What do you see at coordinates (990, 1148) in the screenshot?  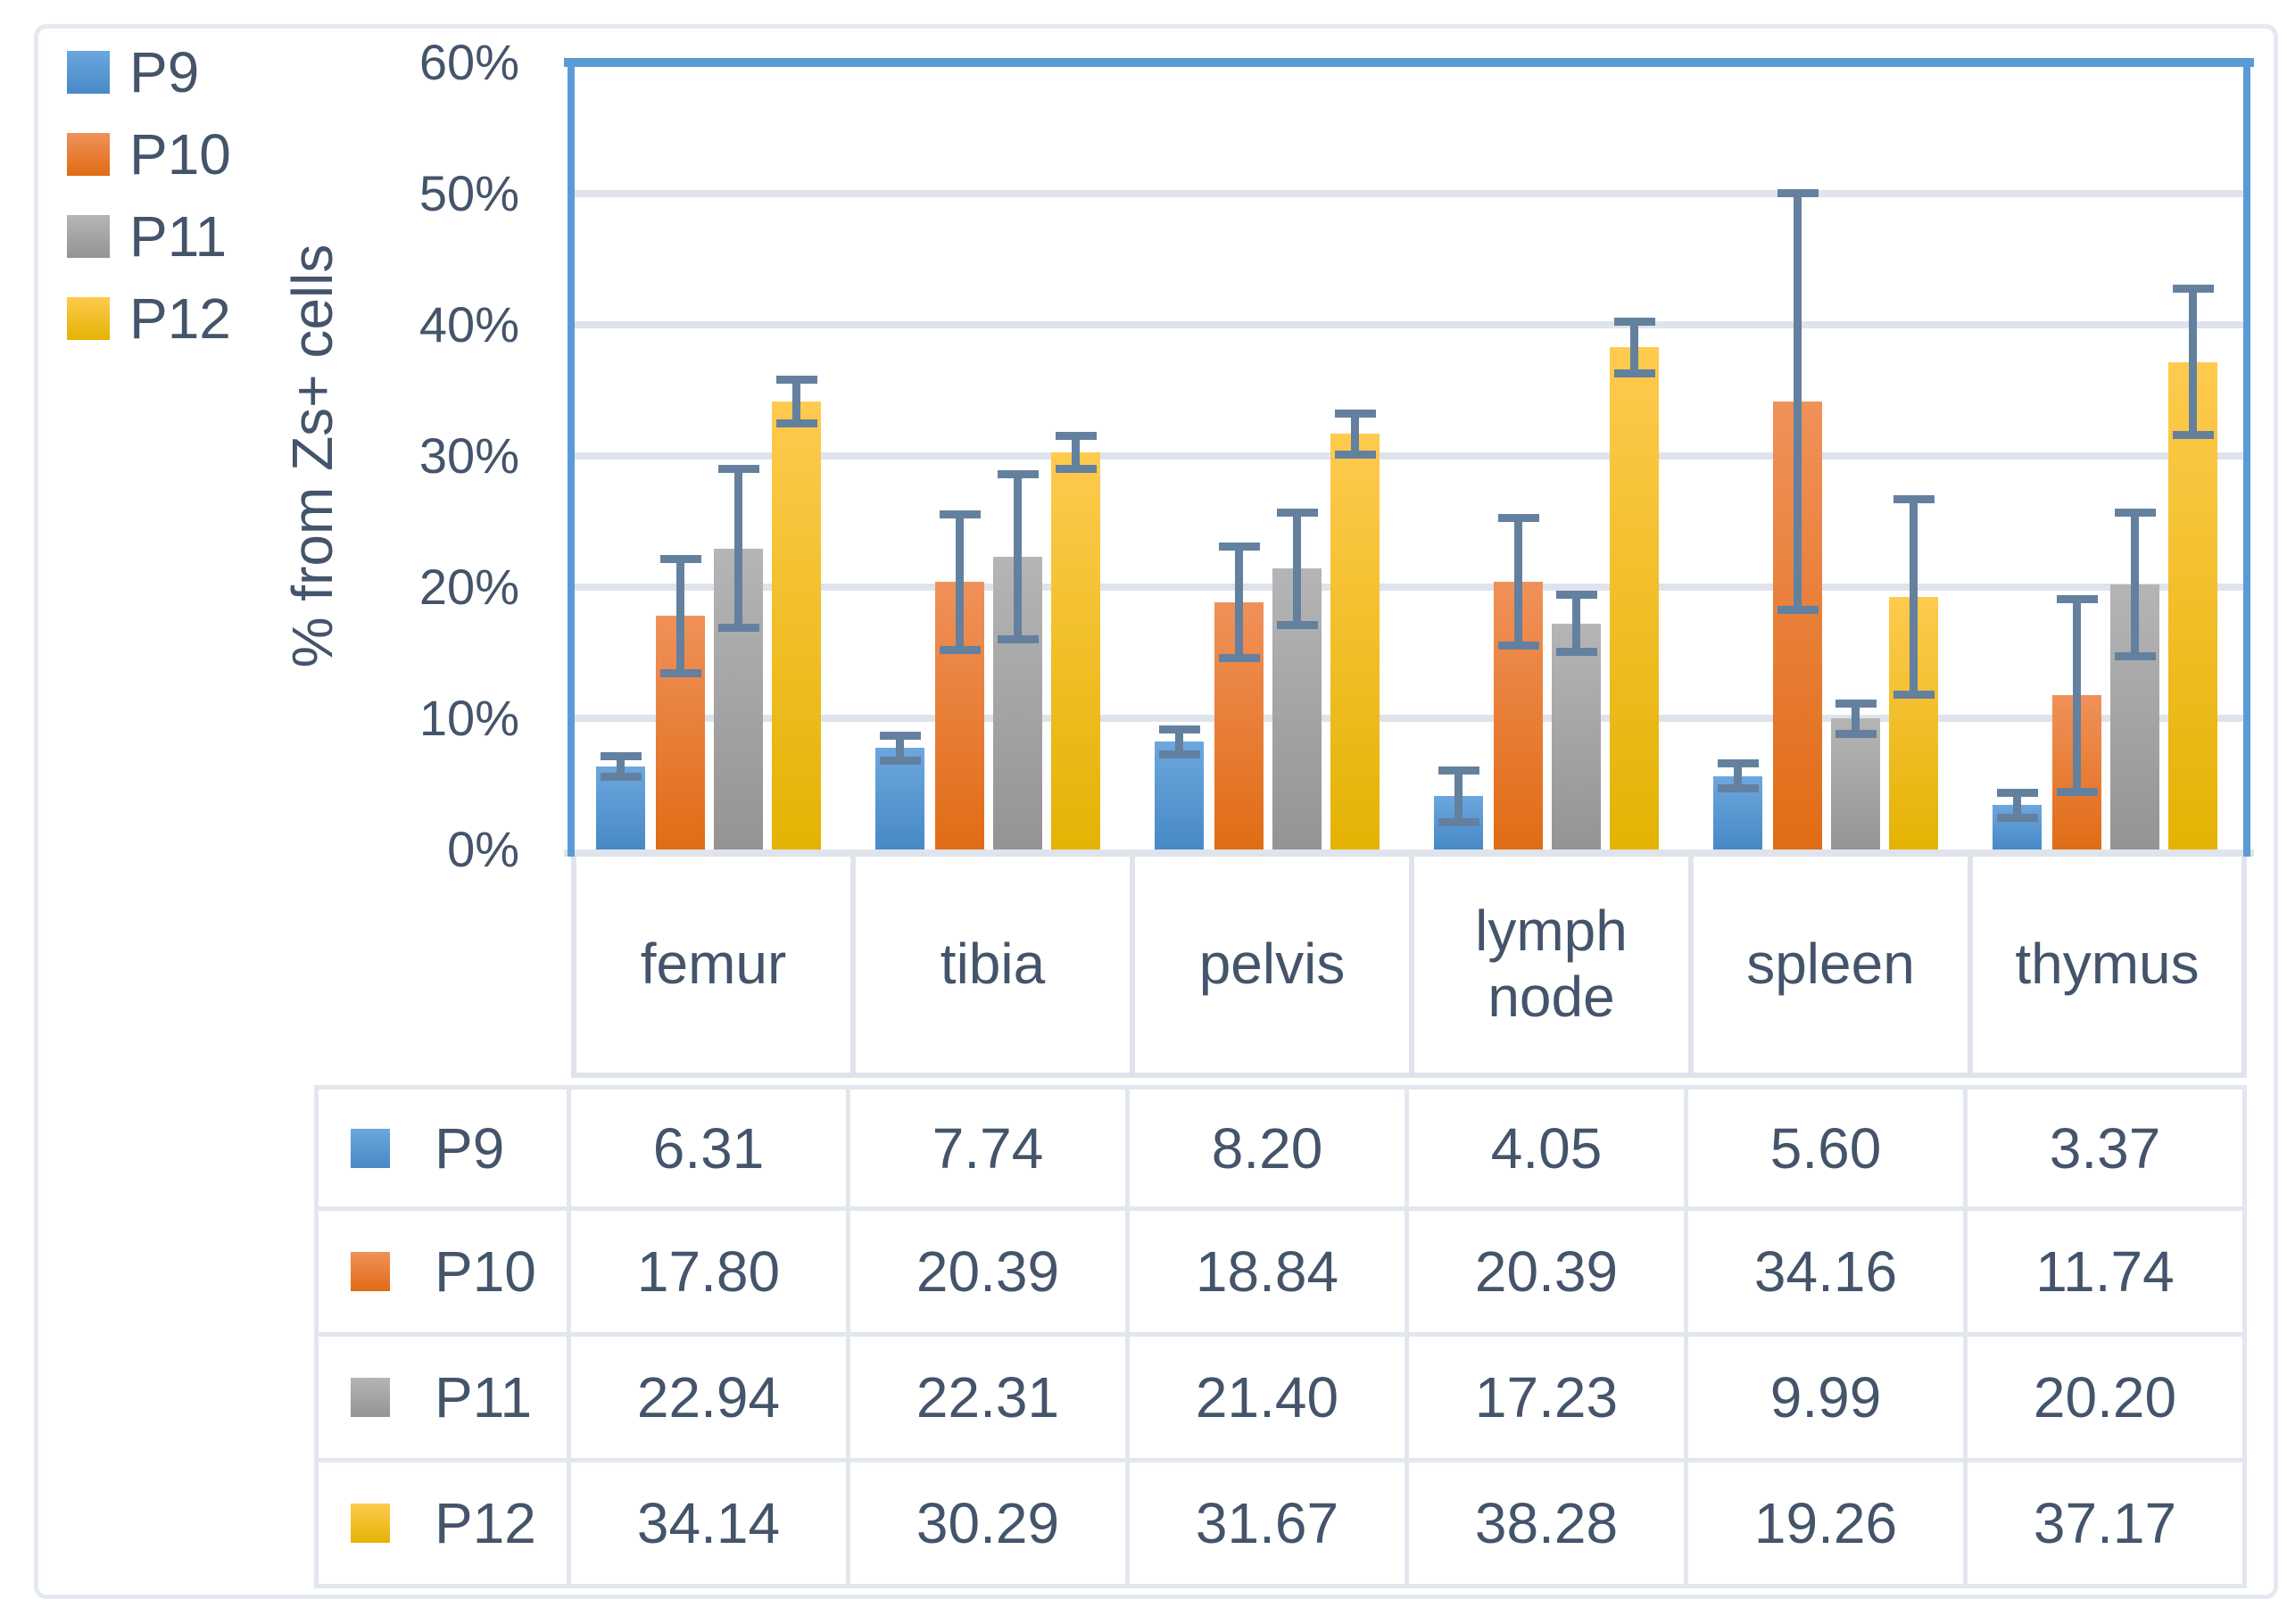 I see `table-cell-P9-tibia: 7.74` at bounding box center [990, 1148].